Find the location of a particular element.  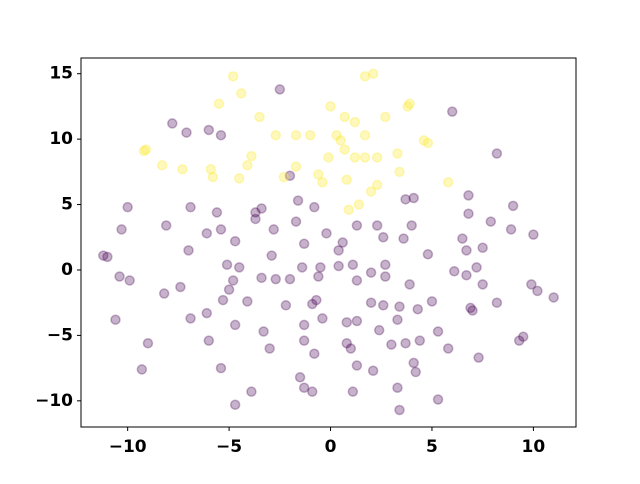

y-tick-label: 10 is located at coordinates (61, 139).